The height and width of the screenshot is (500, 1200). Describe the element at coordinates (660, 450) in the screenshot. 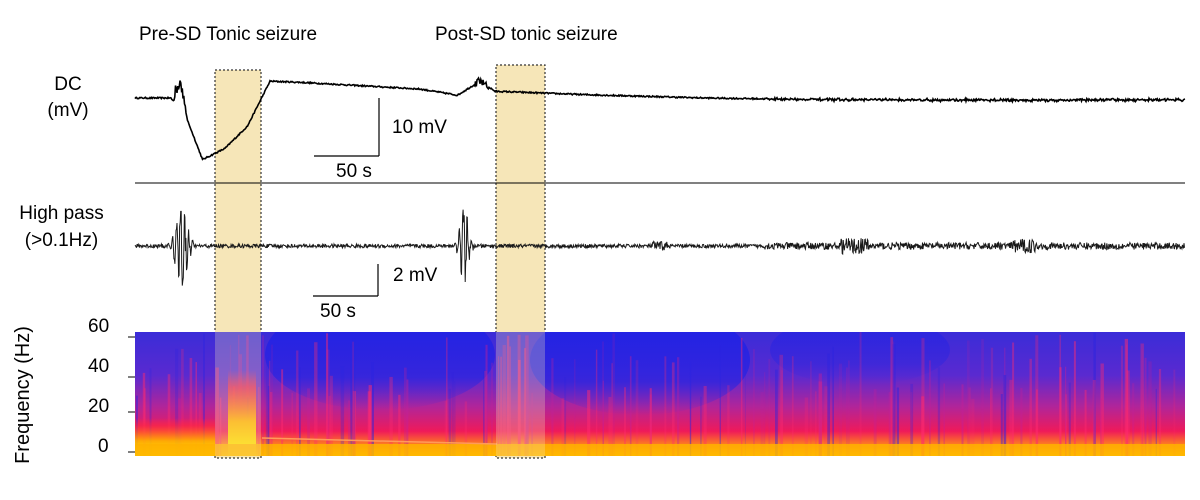

I see `spectrogram-lowfreq-band` at that location.